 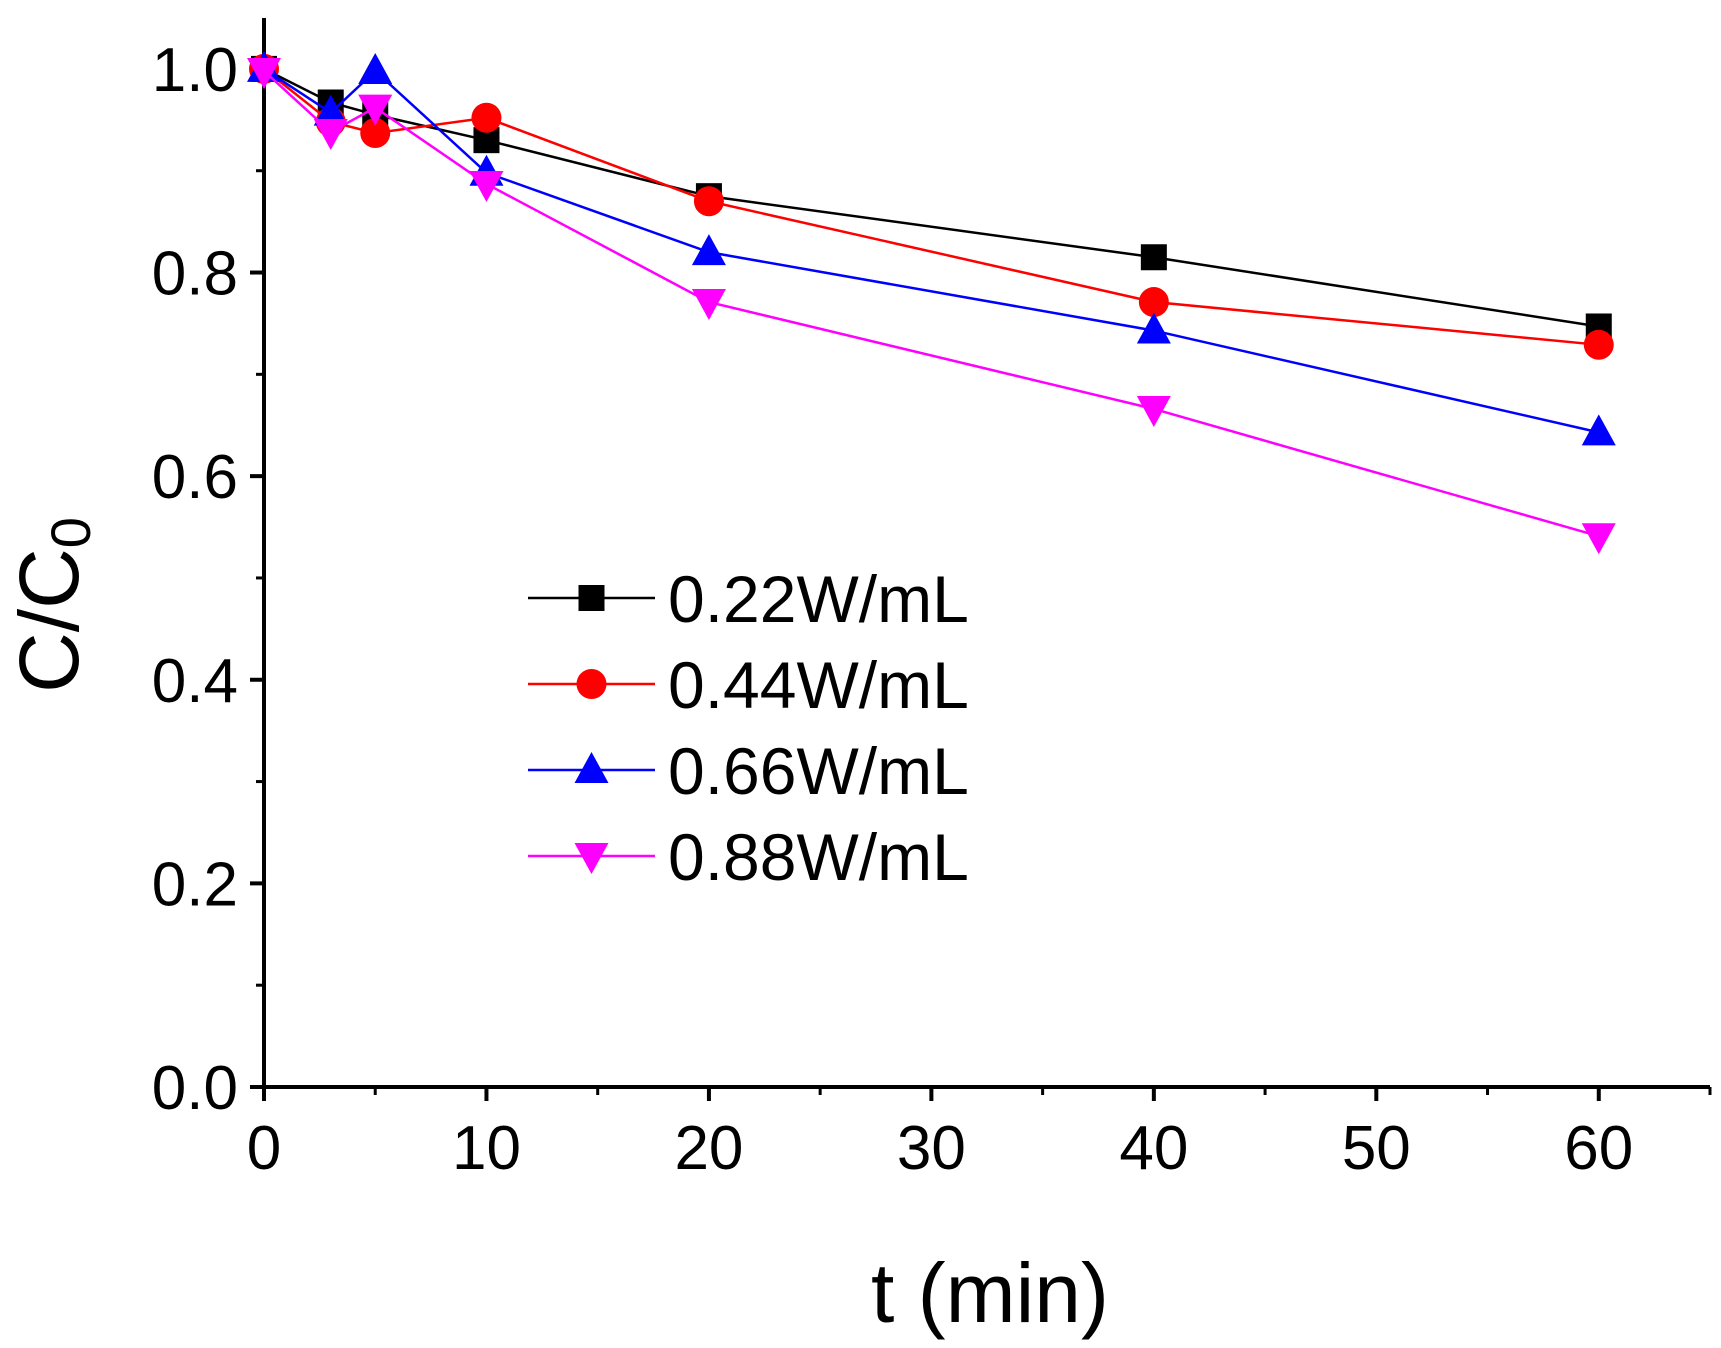 What do you see at coordinates (195, 884) in the screenshot?
I see `y-tick-label: 0.2` at bounding box center [195, 884].